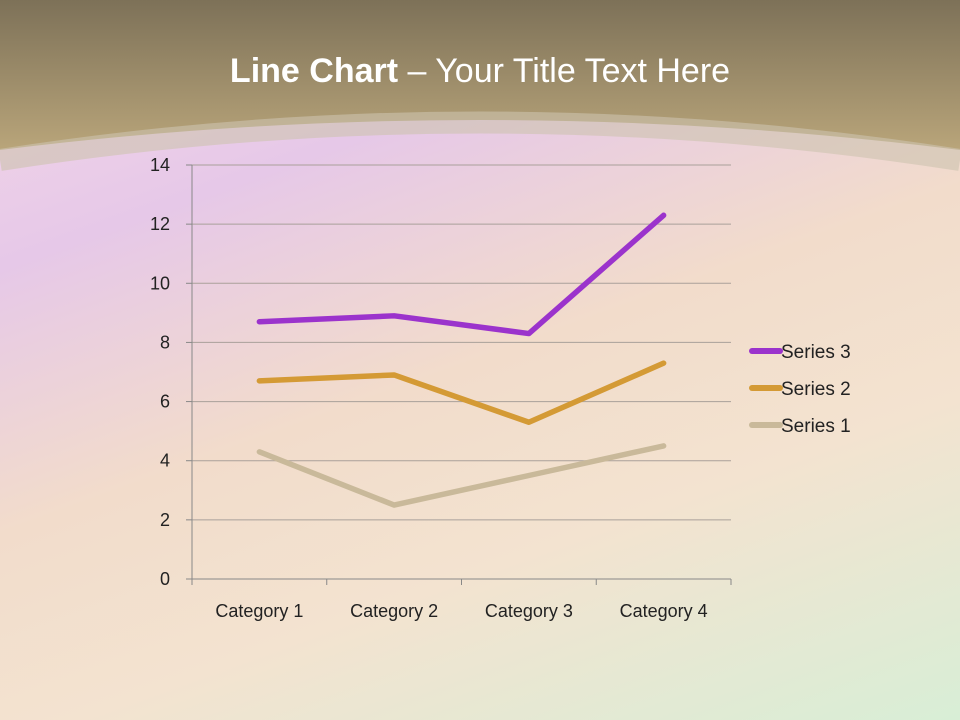 The width and height of the screenshot is (960, 720). What do you see at coordinates (816, 426) in the screenshot?
I see `legend-label: Series 1` at bounding box center [816, 426].